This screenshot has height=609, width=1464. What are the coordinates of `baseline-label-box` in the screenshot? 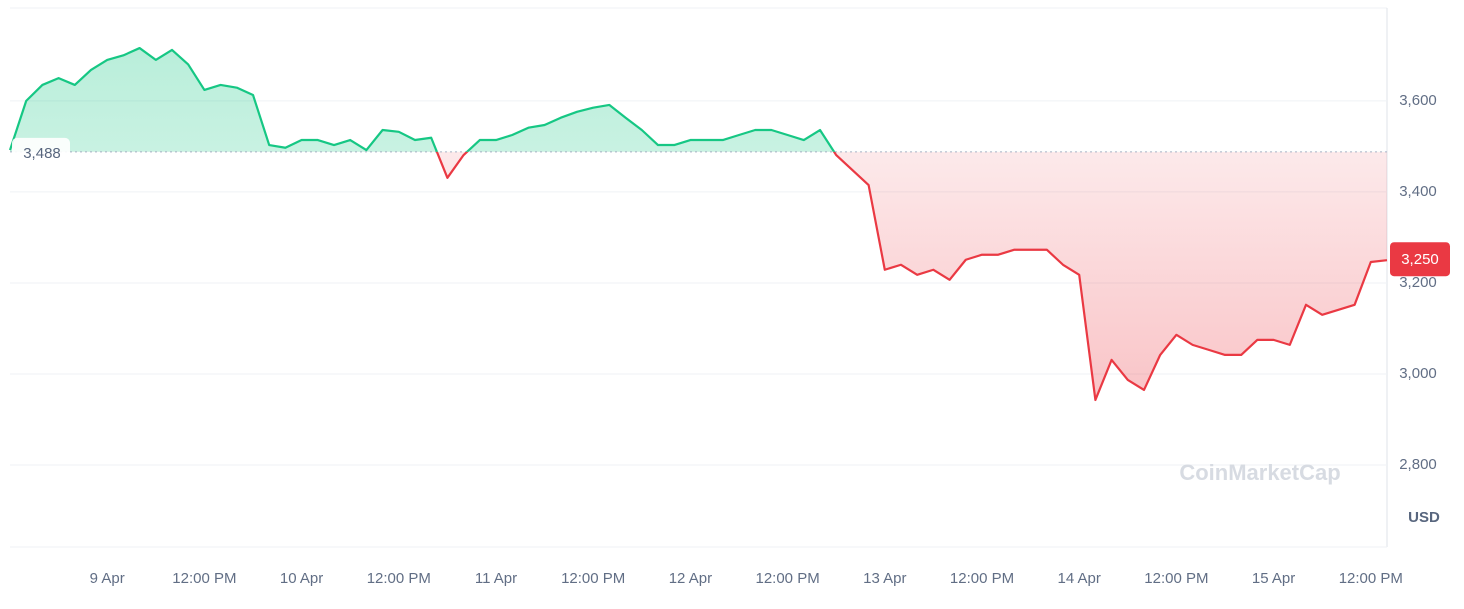 It's located at (41, 151).